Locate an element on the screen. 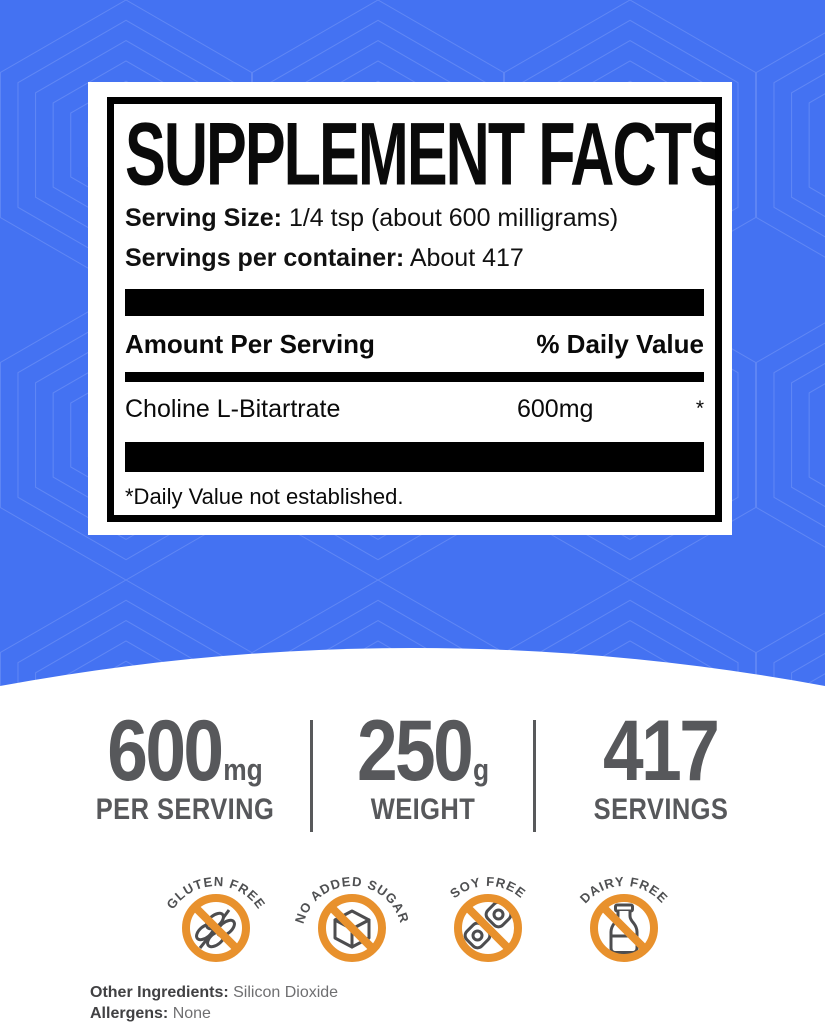  stat-servings: 417 SERVINGS is located at coordinates (661, 767).